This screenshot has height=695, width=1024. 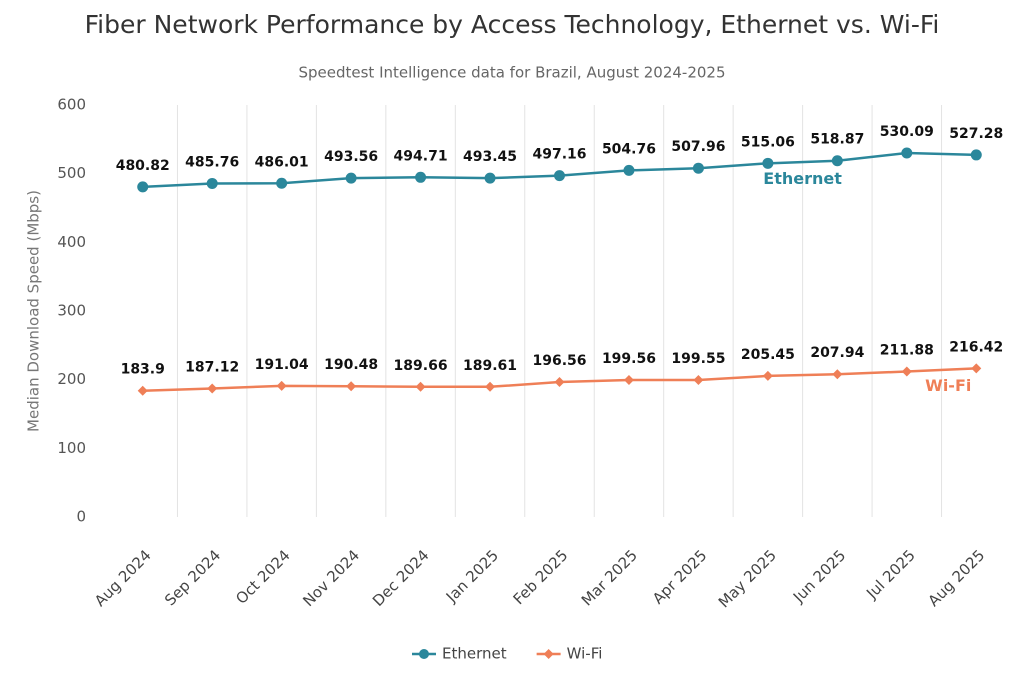 I want to click on data-label: 187.12, so click(x=212, y=368).